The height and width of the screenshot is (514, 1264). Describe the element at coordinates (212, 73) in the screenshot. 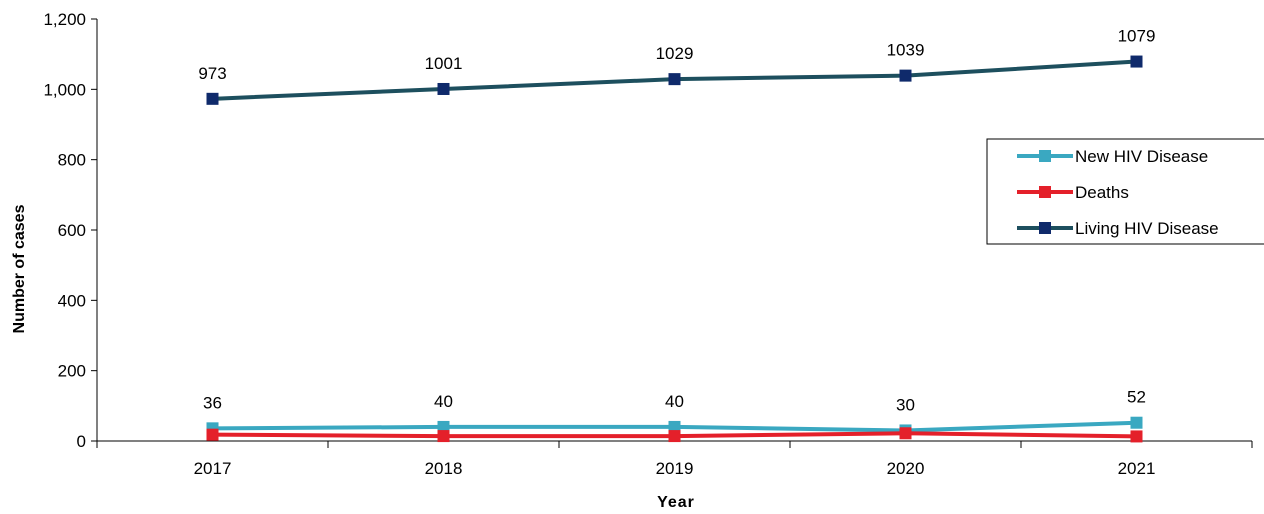

I see `data-label: 973` at that location.